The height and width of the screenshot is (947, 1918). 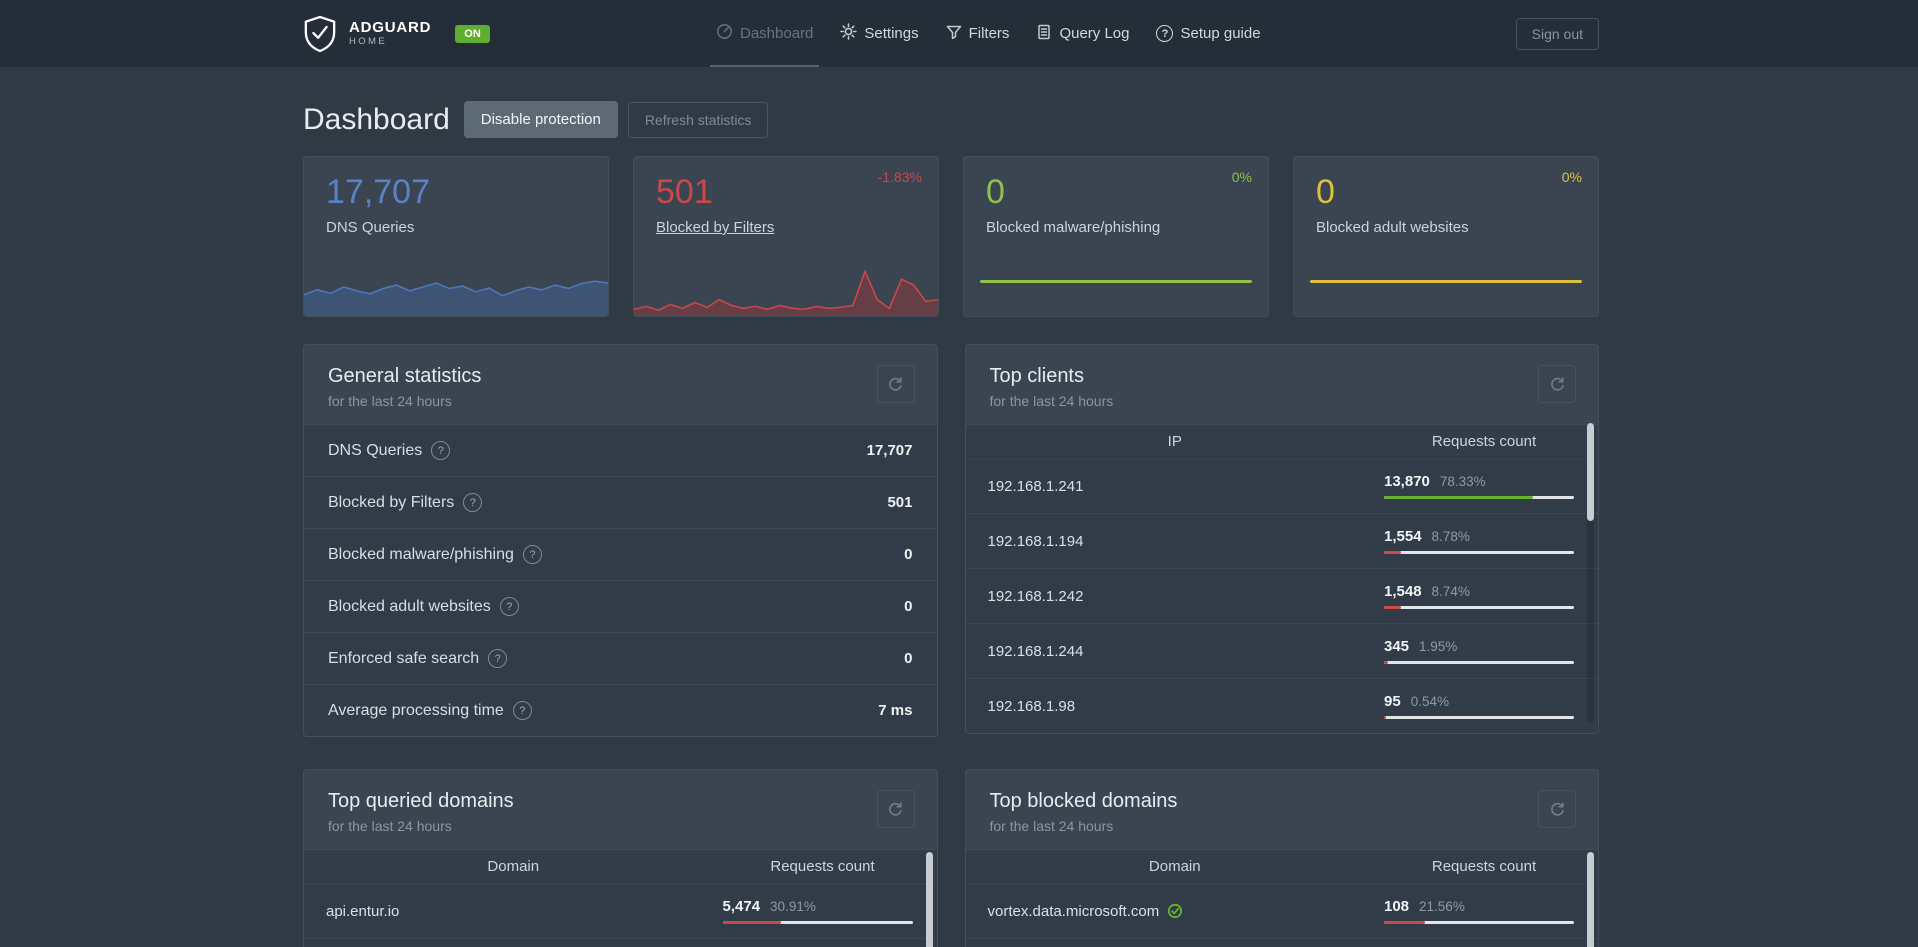 What do you see at coordinates (540, 119) in the screenshot?
I see `disable-protection-button: Disable protection` at bounding box center [540, 119].